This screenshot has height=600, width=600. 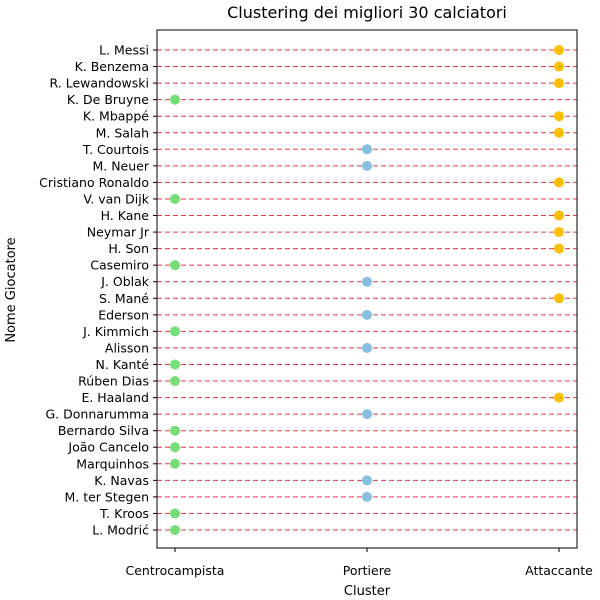 What do you see at coordinates (559, 570) in the screenshot?
I see `x-tick-label: Attaccante` at bounding box center [559, 570].